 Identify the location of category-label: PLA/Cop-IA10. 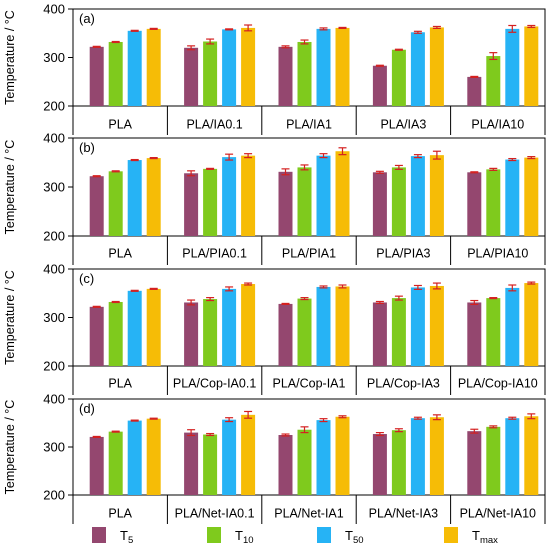
(498, 384).